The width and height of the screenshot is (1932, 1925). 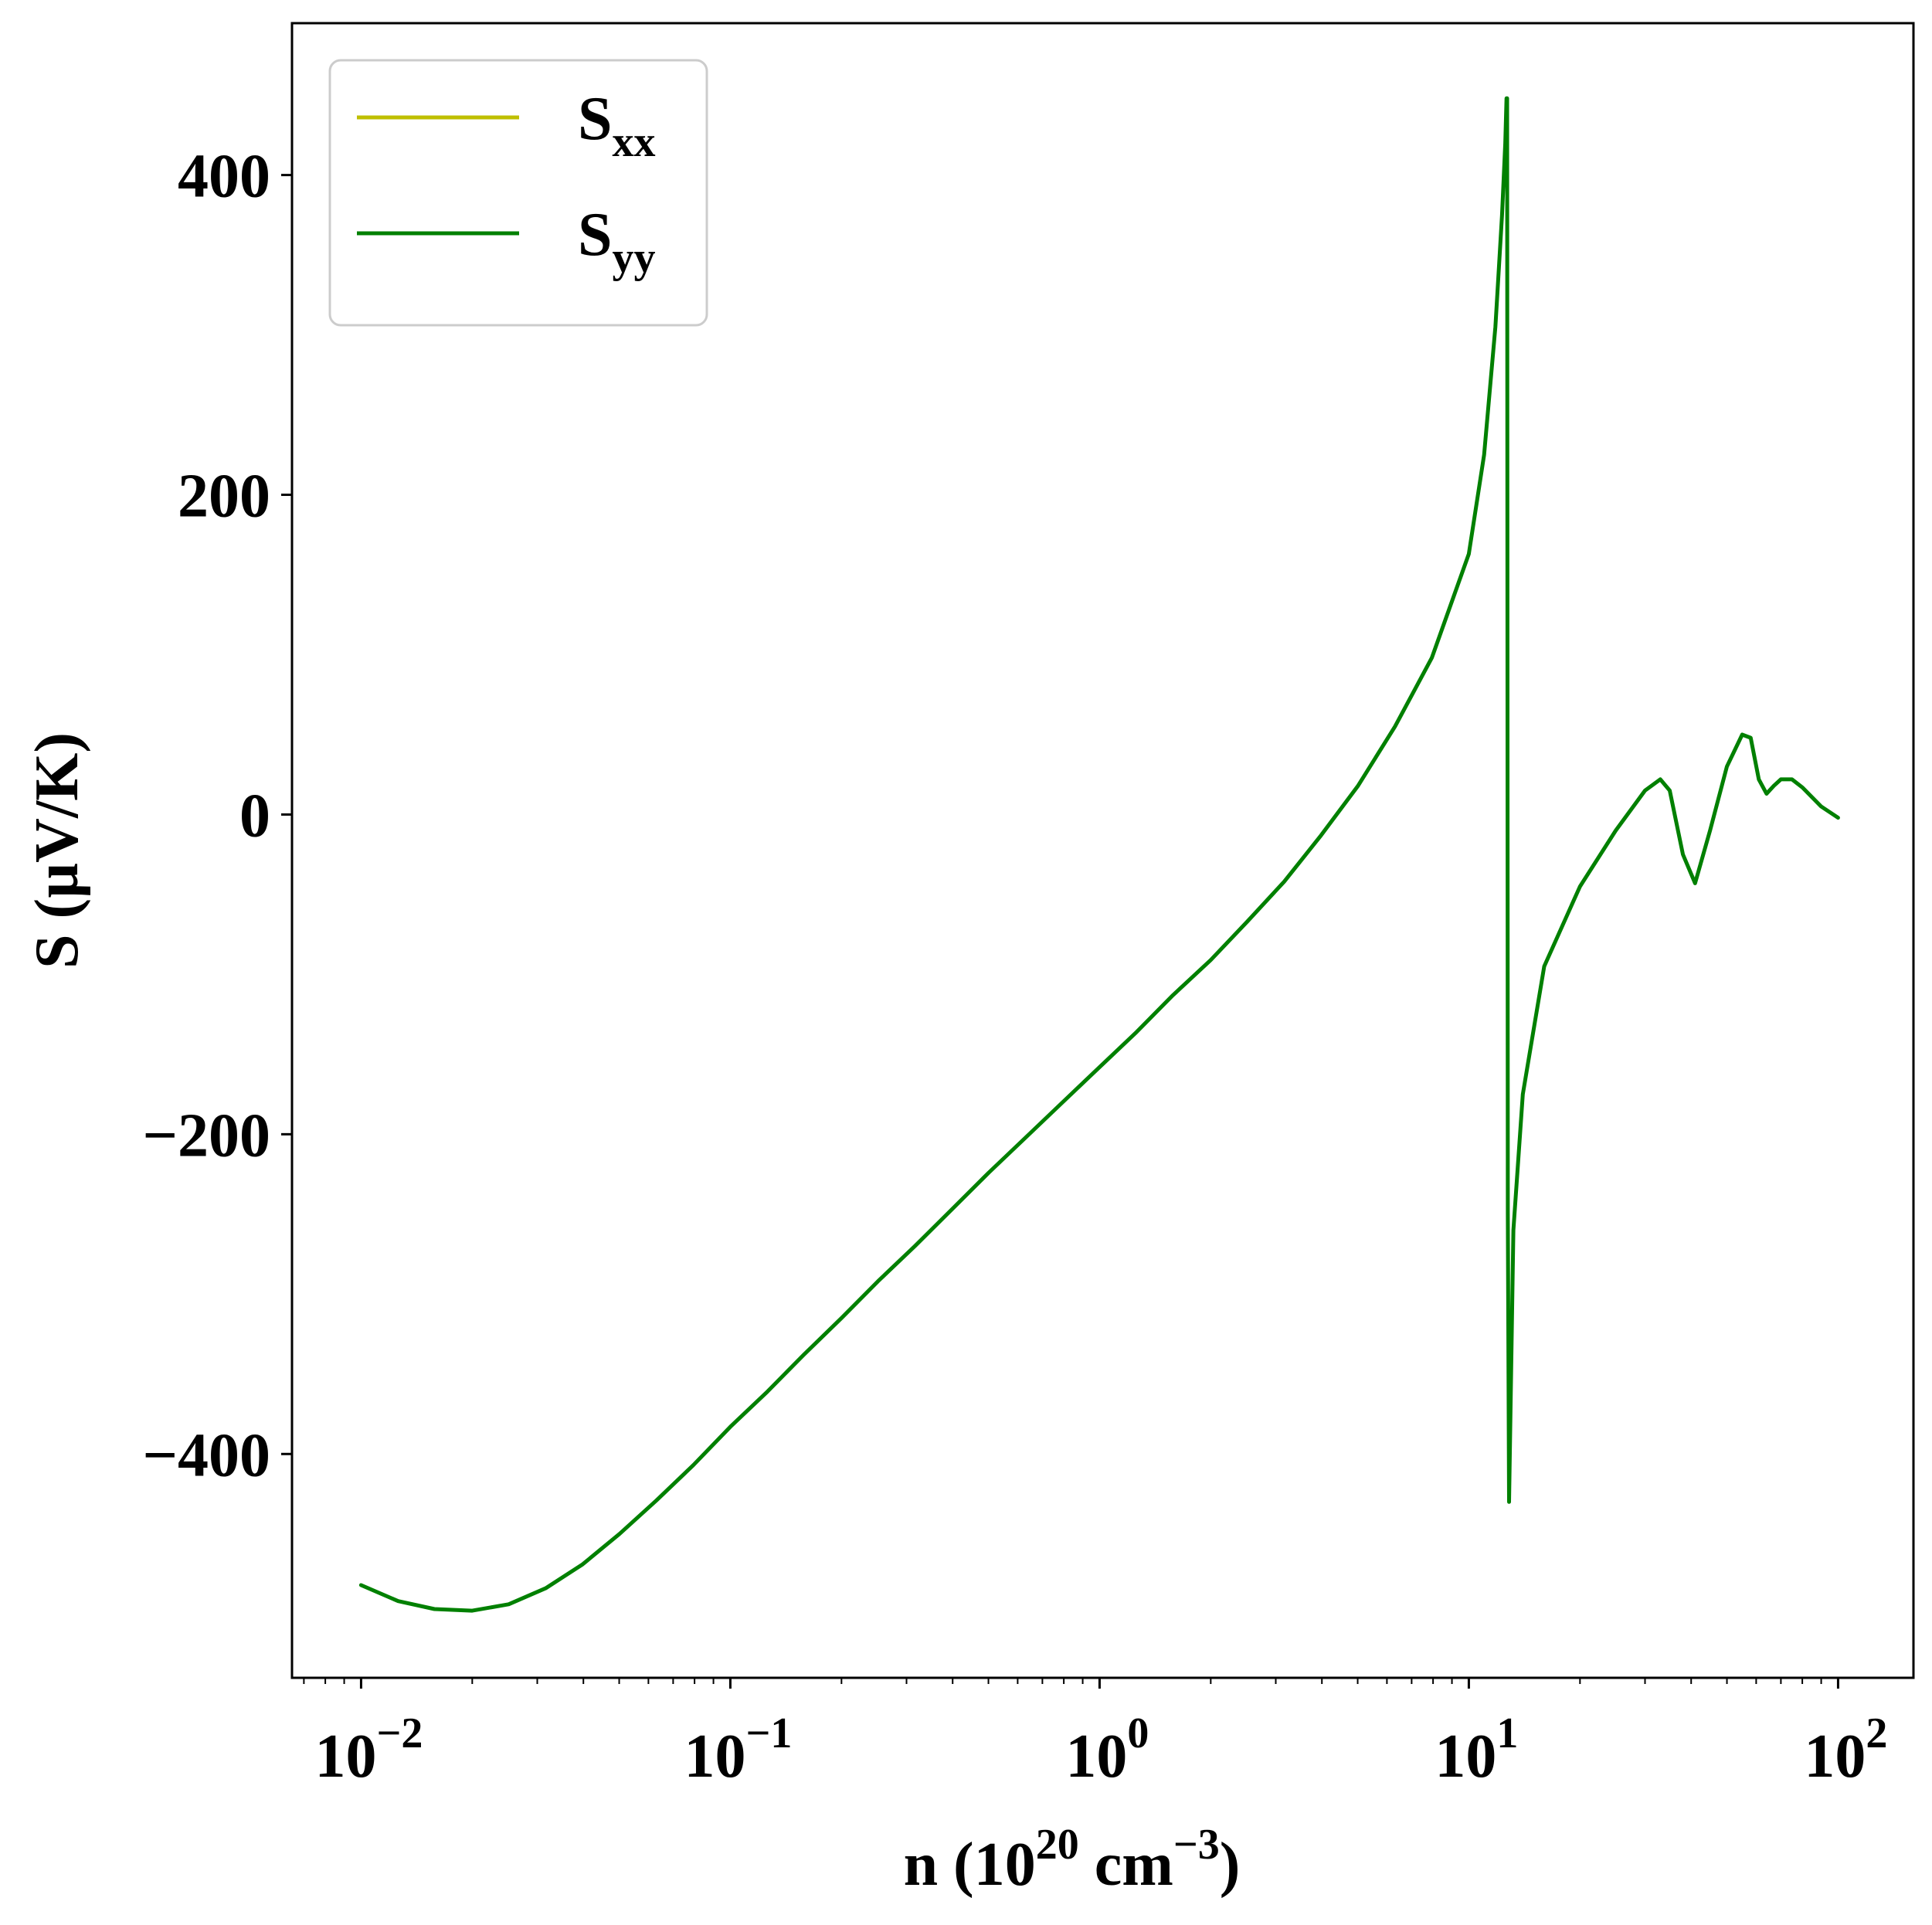 What do you see at coordinates (1058, 1845) in the screenshot?
I see `x-axis-title-exp1: 20` at bounding box center [1058, 1845].